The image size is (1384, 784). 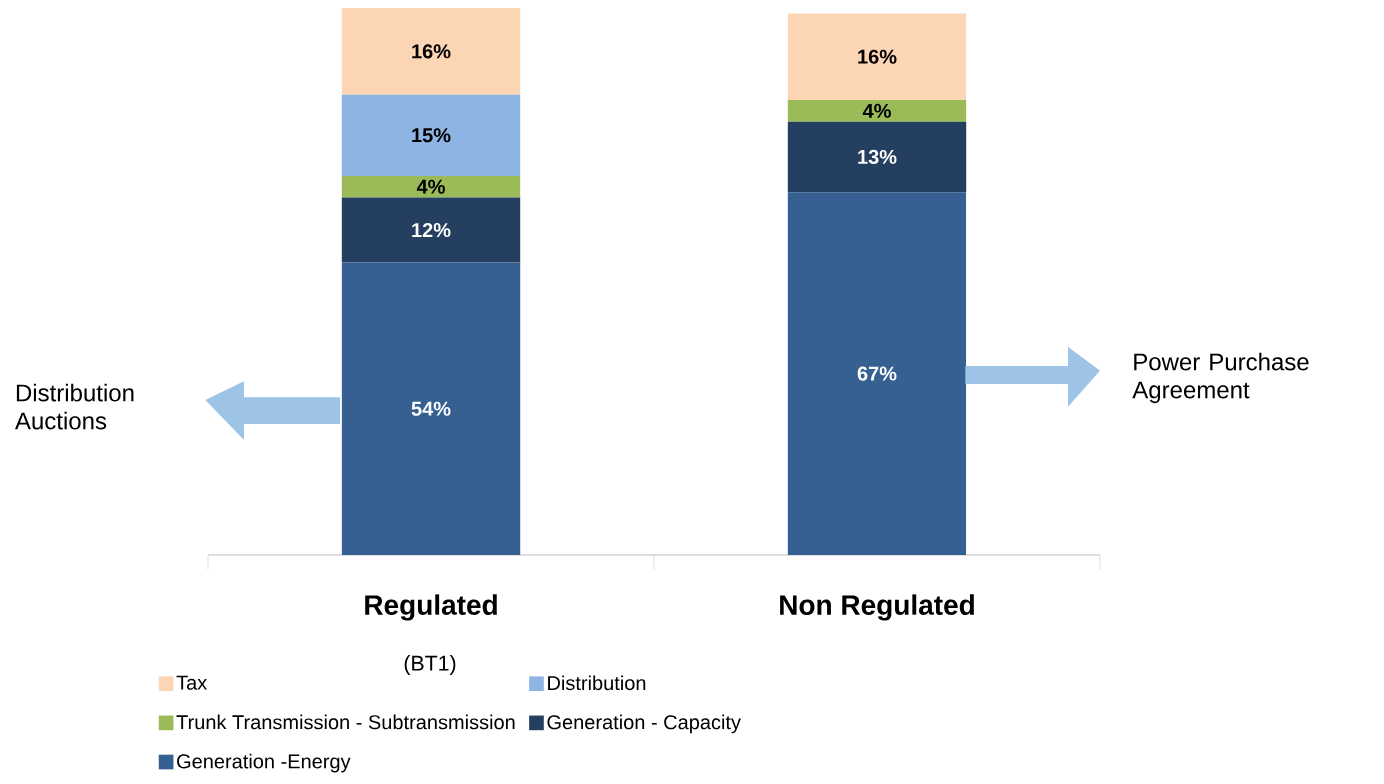 I want to click on data-label: 54%, so click(x=431, y=408).